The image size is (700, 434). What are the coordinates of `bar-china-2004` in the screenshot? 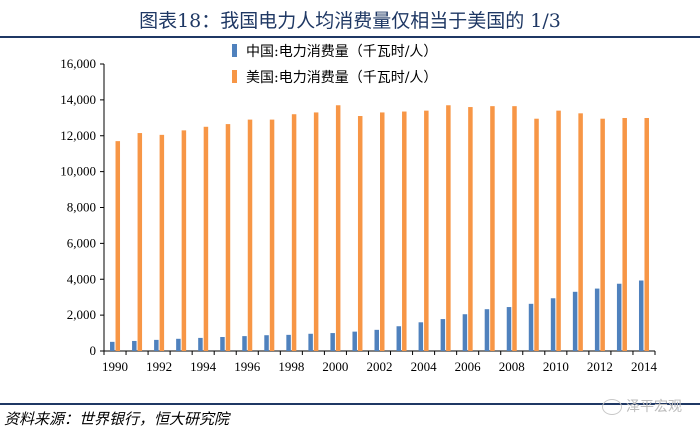 It's located at (421, 336).